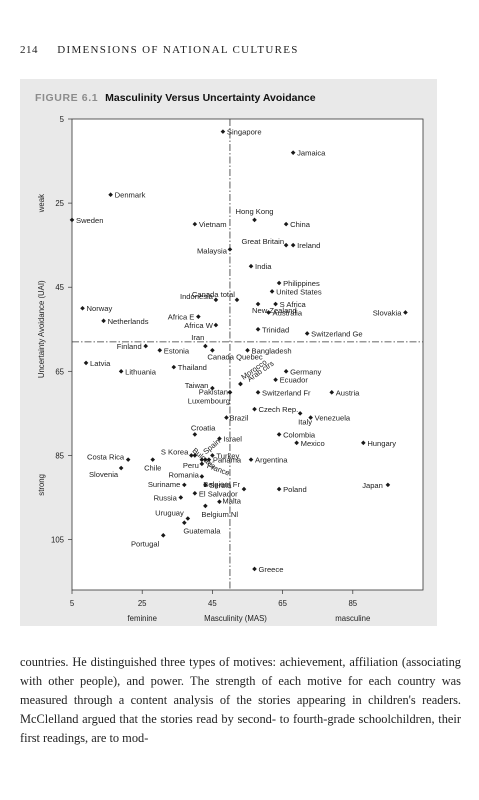  What do you see at coordinates (128, 321) in the screenshot?
I see `point-label: Netherlands` at bounding box center [128, 321].